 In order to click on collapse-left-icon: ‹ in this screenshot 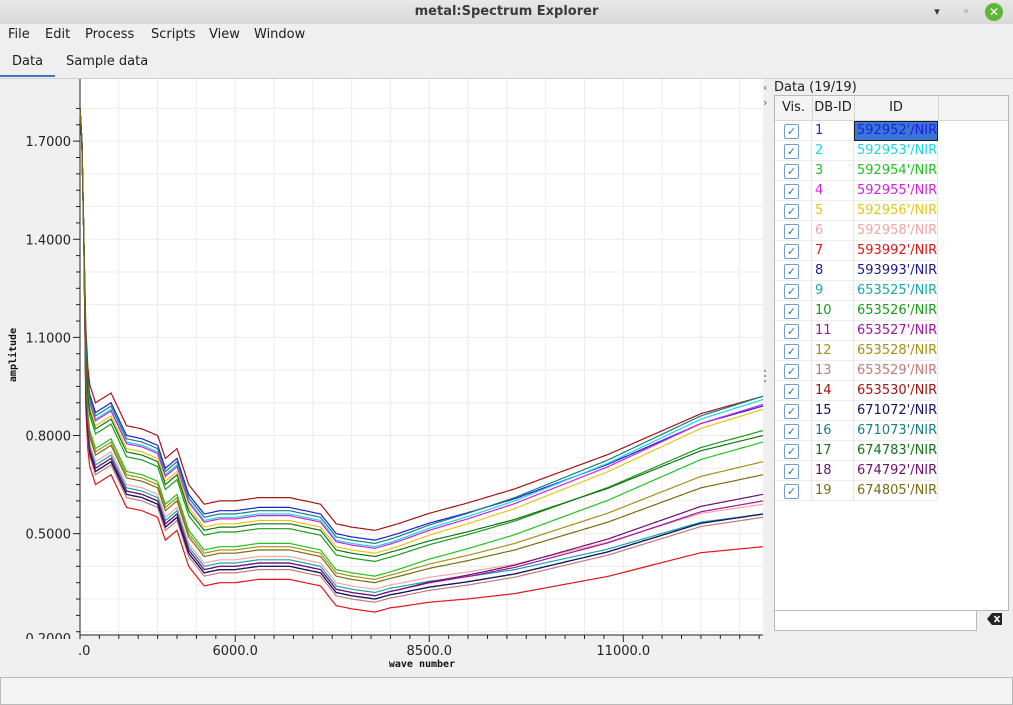, I will do `click(765, 87)`.